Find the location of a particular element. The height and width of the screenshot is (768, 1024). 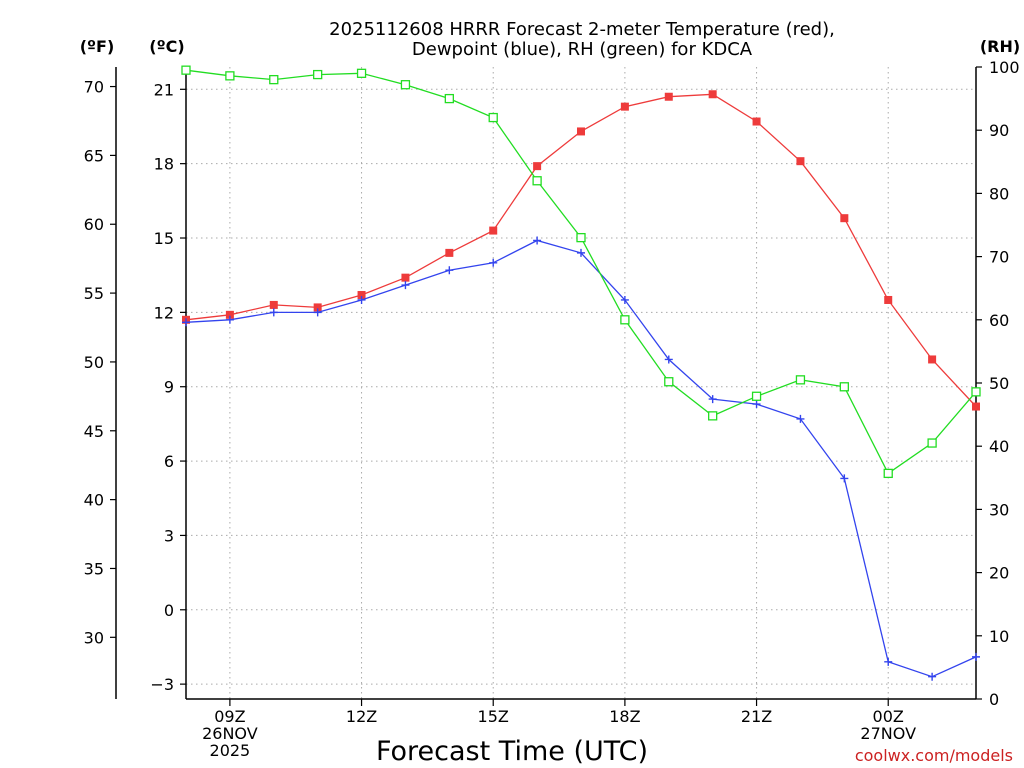

celsius-tick-label: 6 is located at coordinates (169, 461).